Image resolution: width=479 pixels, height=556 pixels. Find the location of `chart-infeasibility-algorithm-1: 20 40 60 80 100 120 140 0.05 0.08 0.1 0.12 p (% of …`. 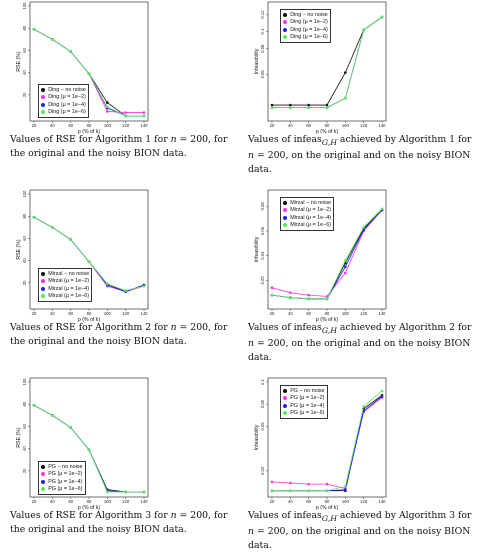

chart-infeasibility-algorithm-1: 20 40 60 80 100 120 140 0.05 0.08 0.1 0.12 p (% of … is located at coordinates (320, 68).